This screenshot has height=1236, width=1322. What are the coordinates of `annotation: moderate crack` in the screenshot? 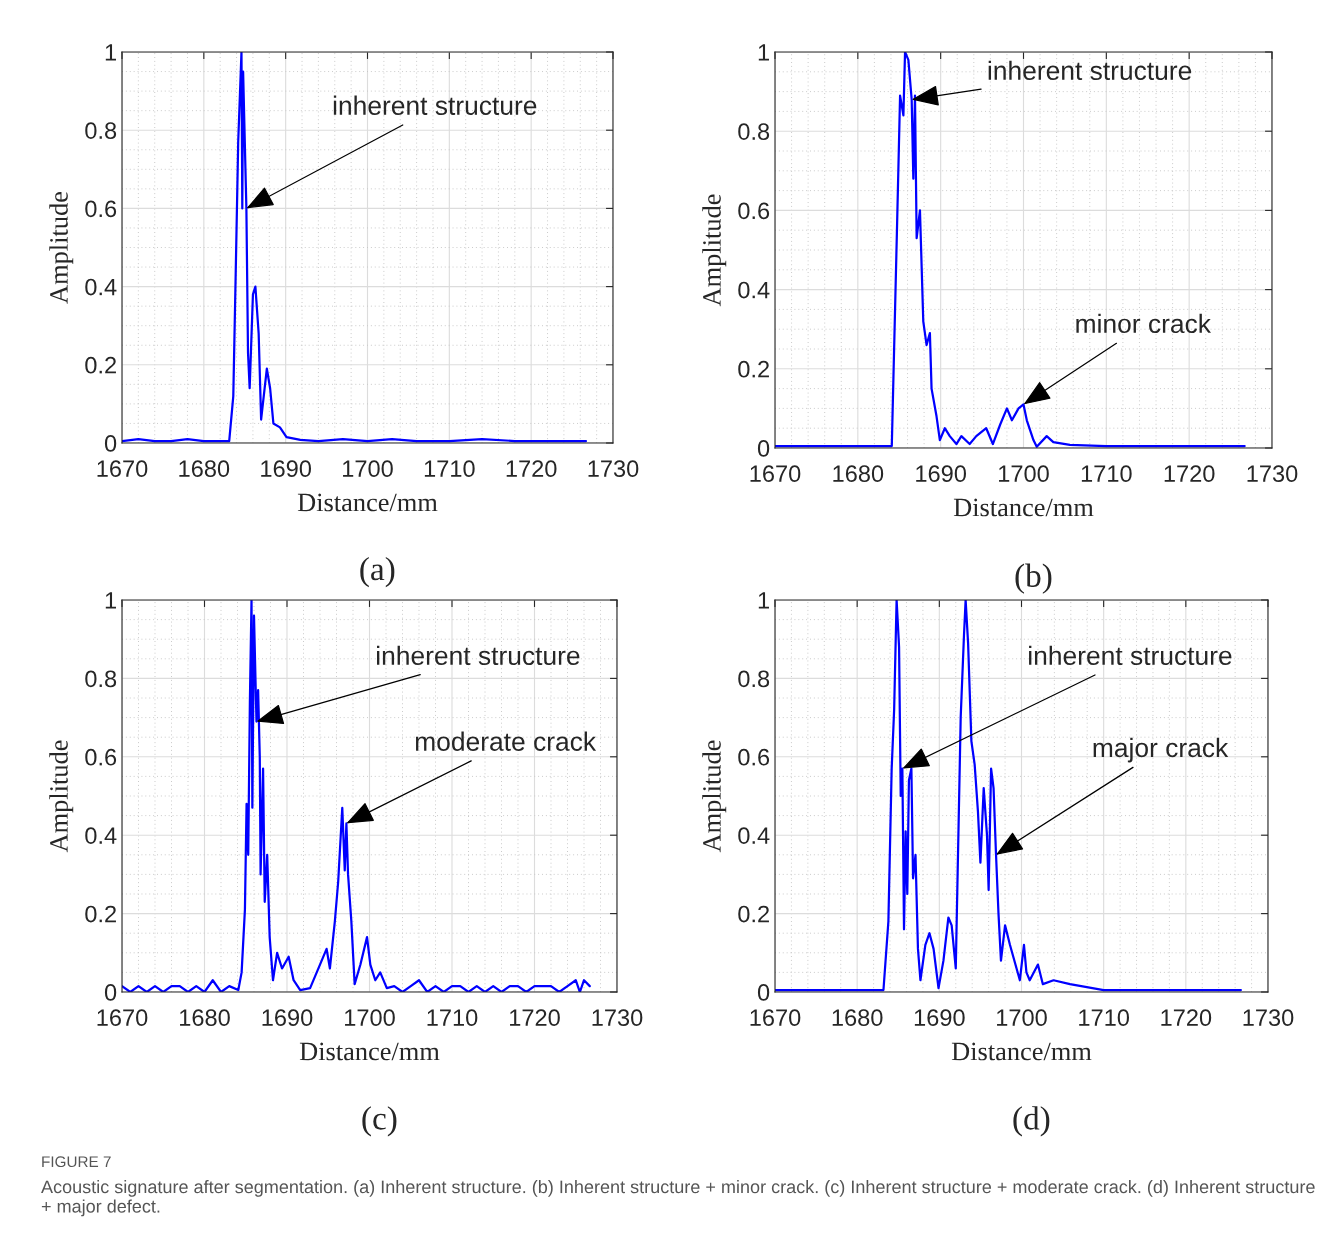 It's located at (506, 741).